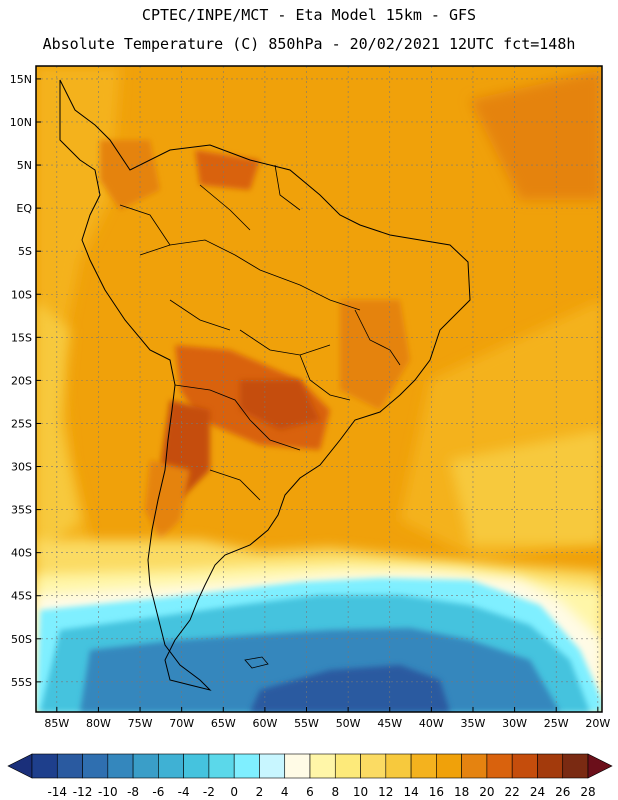 This screenshot has height=800, width=618. Describe the element at coordinates (20, 766) in the screenshot. I see `colorbar-under-arrow` at that location.